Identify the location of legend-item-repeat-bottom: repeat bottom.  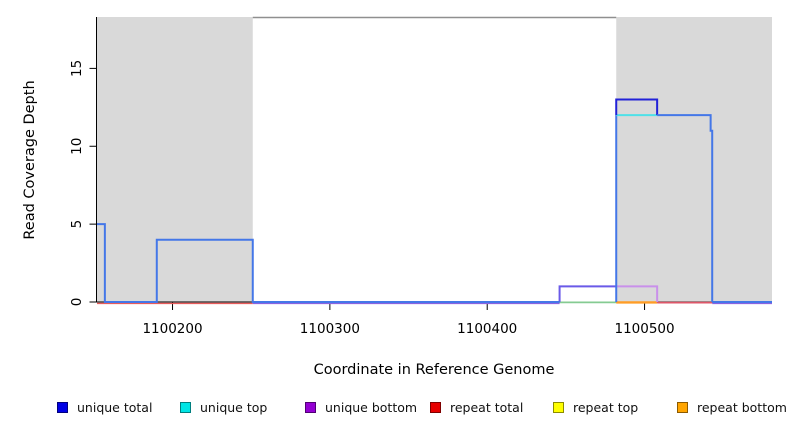
(732, 407).